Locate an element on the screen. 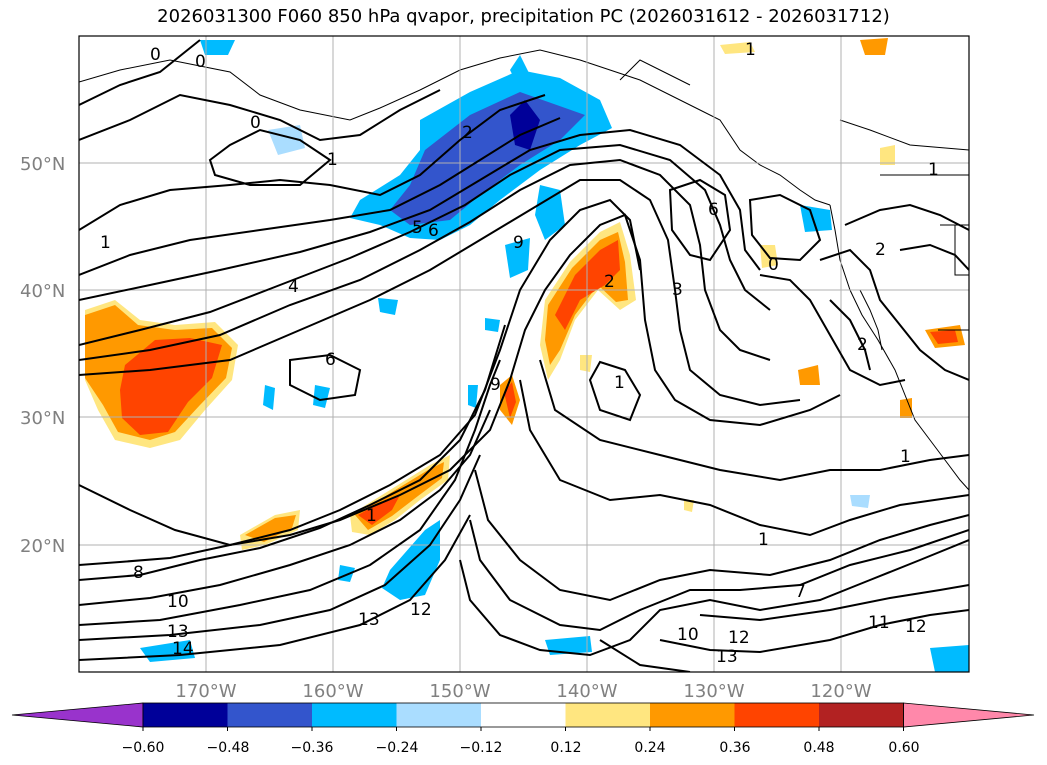 The image size is (1047, 765). colorbar-tick-label: −0.12 is located at coordinates (481, 748).